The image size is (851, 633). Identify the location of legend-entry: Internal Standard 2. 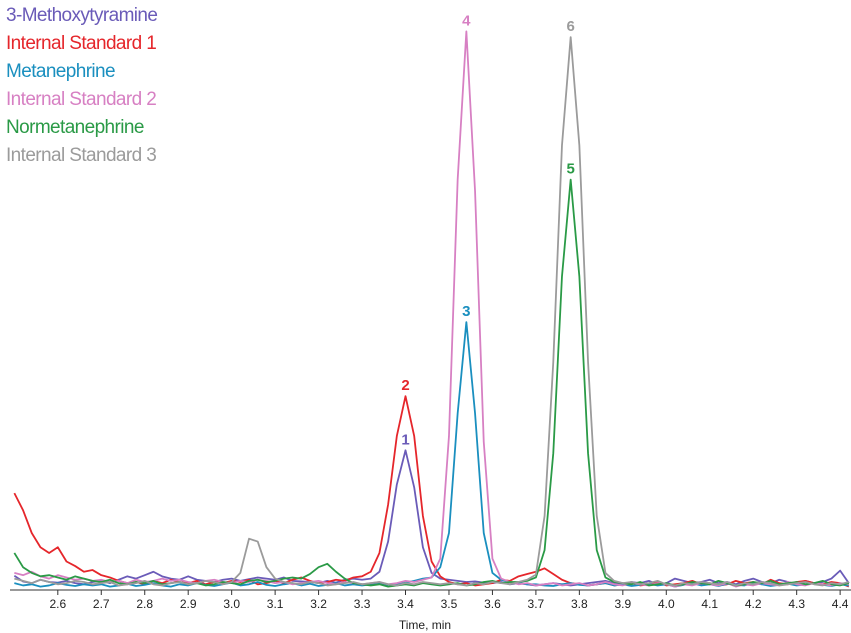
(81, 99).